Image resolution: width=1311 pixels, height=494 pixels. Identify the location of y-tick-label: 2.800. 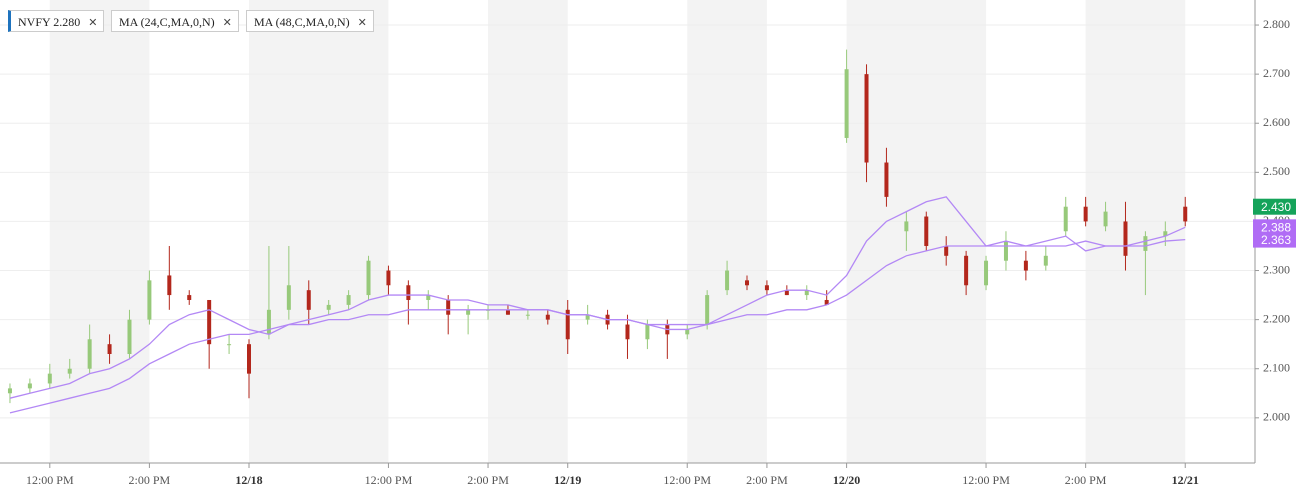
(1276, 24).